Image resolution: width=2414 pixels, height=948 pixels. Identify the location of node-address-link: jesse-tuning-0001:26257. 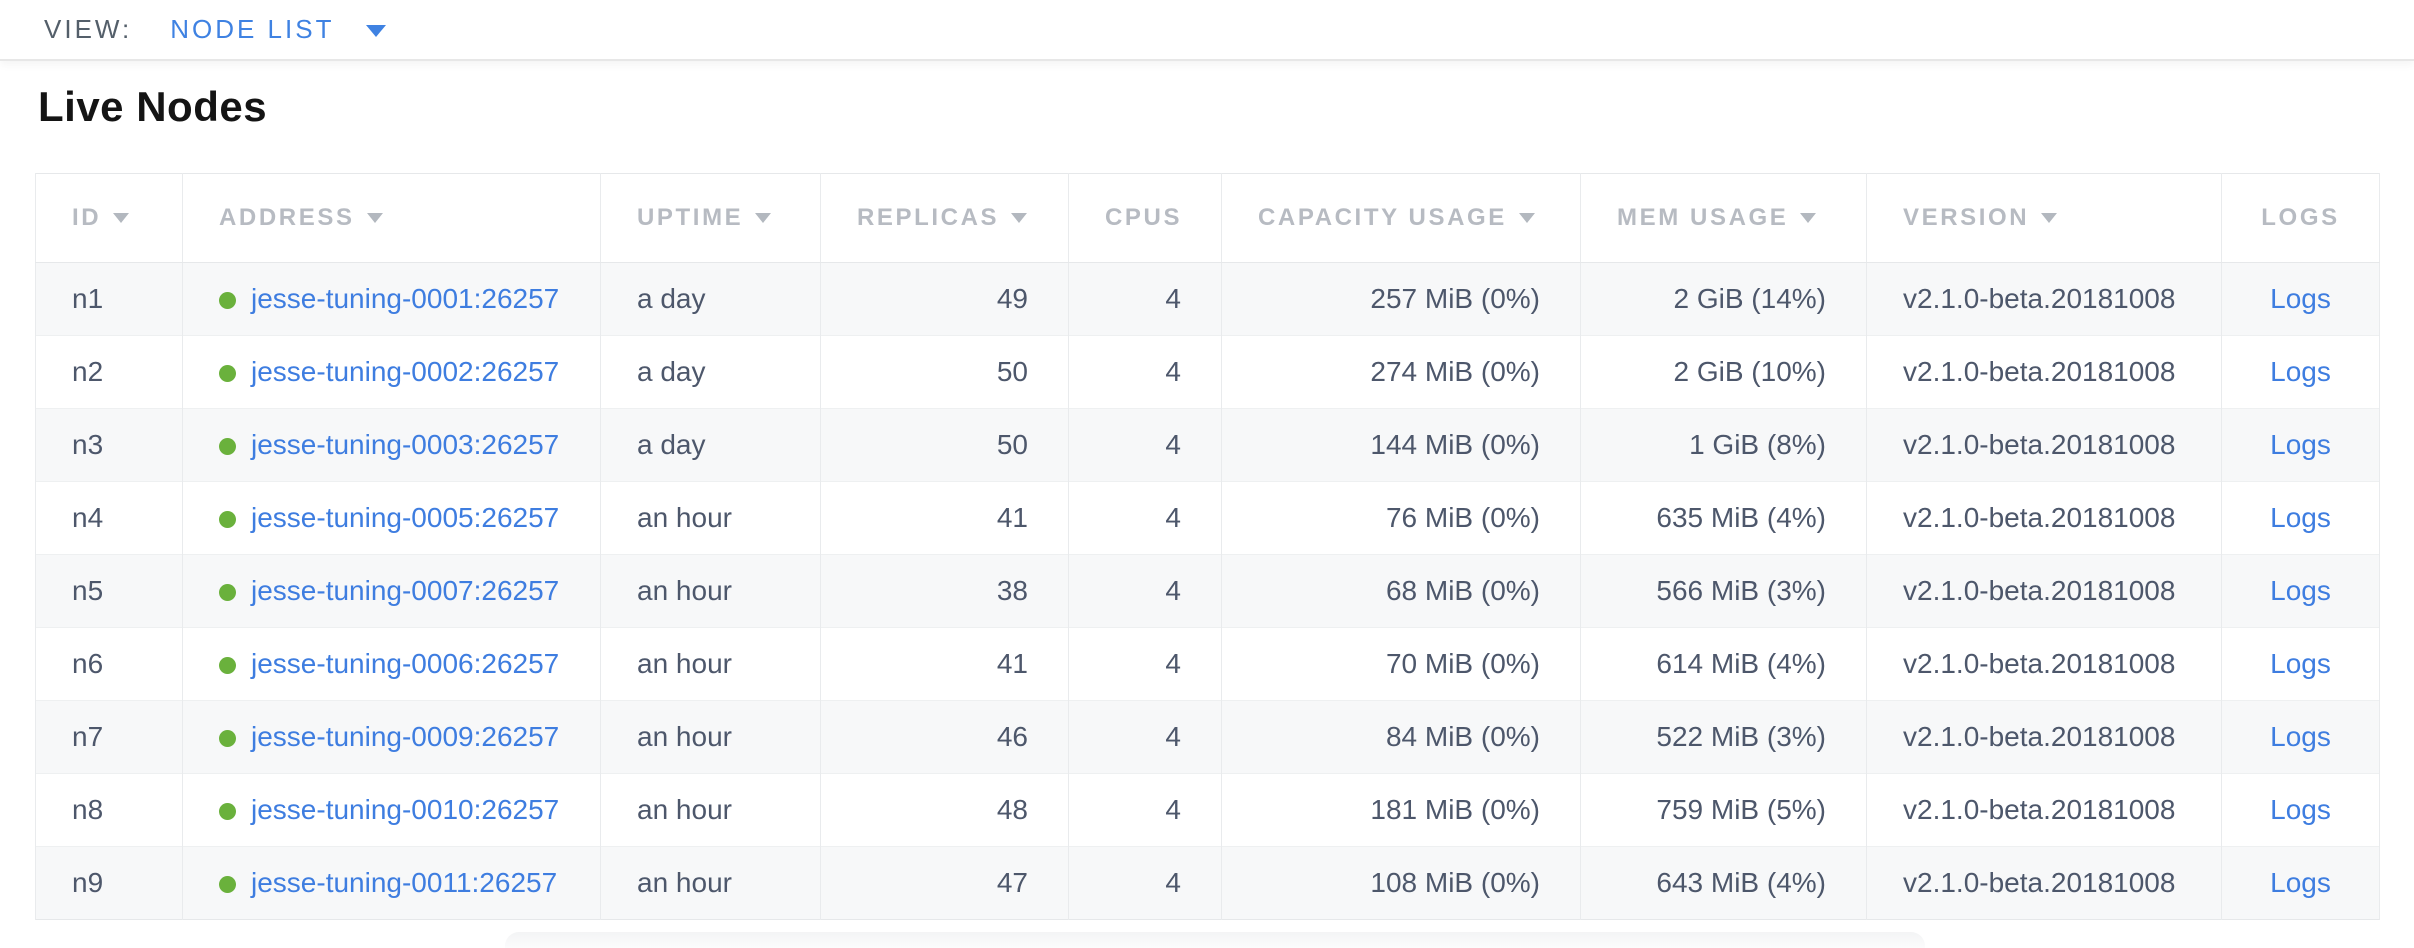
(405, 298).